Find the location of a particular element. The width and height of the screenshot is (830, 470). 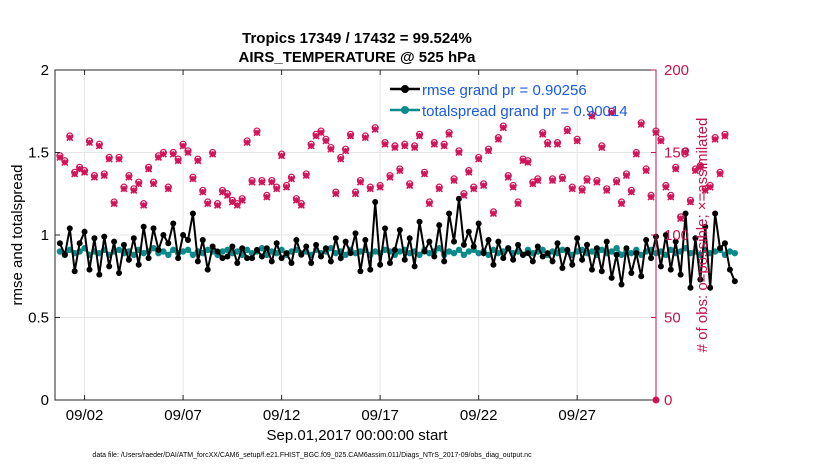

x-axis-label: Sep.01,2017 00:00:00 start is located at coordinates (358, 435).